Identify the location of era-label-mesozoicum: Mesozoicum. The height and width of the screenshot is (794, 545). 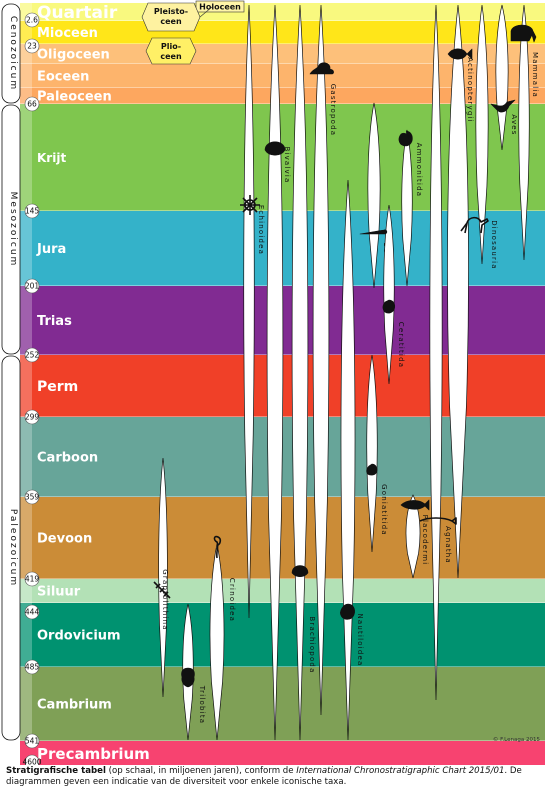
(13, 230).